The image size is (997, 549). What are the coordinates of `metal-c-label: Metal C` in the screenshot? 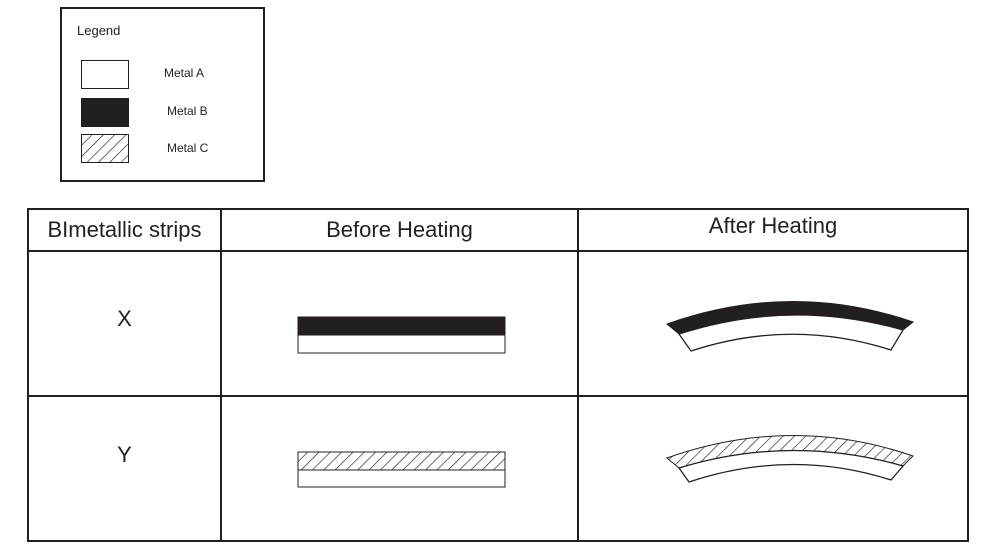 It's located at (188, 148).